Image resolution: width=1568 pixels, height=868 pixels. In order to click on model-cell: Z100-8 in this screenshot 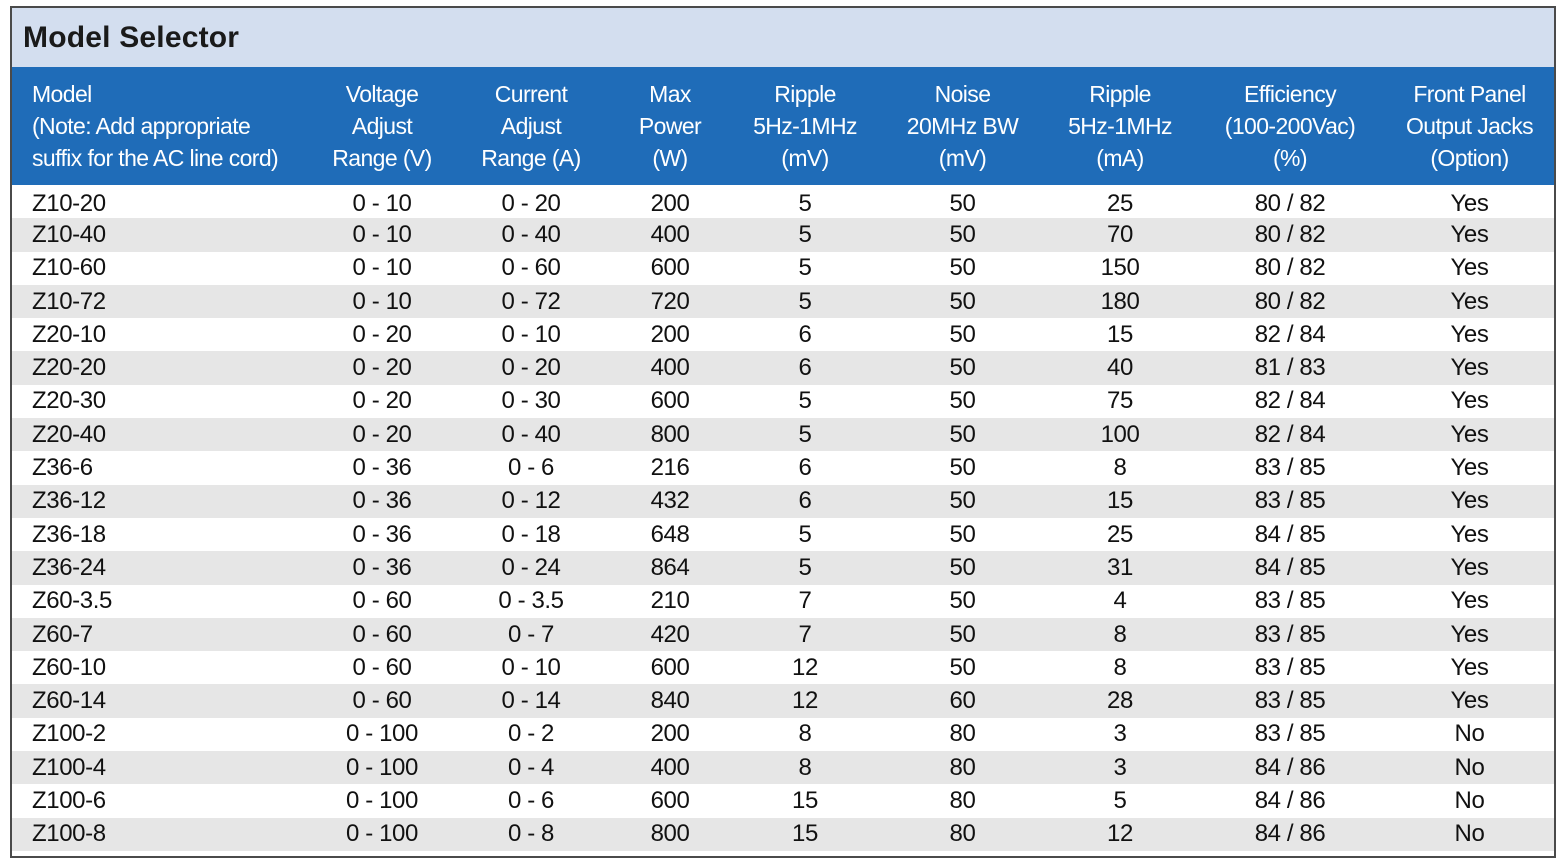, I will do `click(162, 834)`.